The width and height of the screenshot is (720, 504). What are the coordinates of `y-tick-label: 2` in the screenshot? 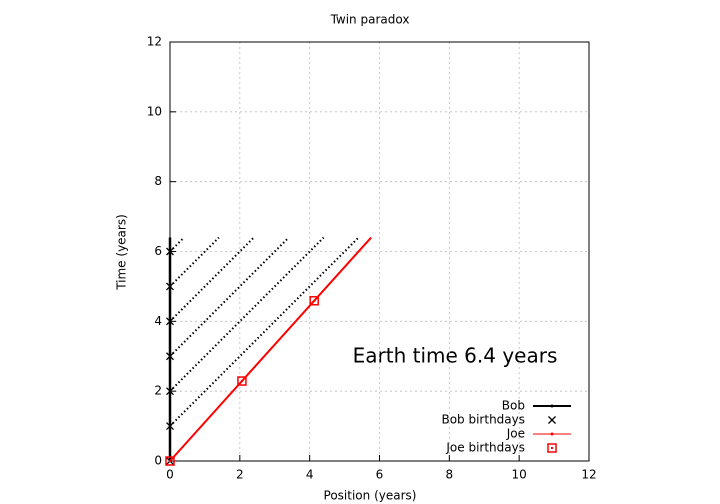 It's located at (158, 391).